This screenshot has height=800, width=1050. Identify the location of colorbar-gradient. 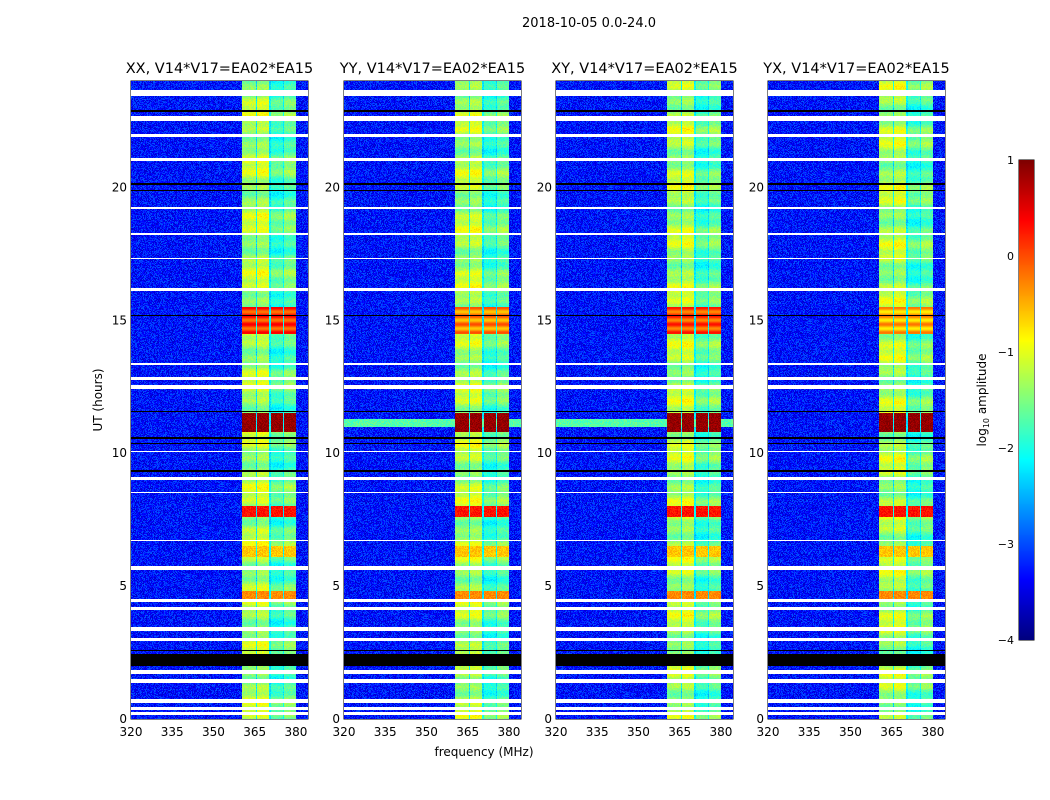
(1026, 400).